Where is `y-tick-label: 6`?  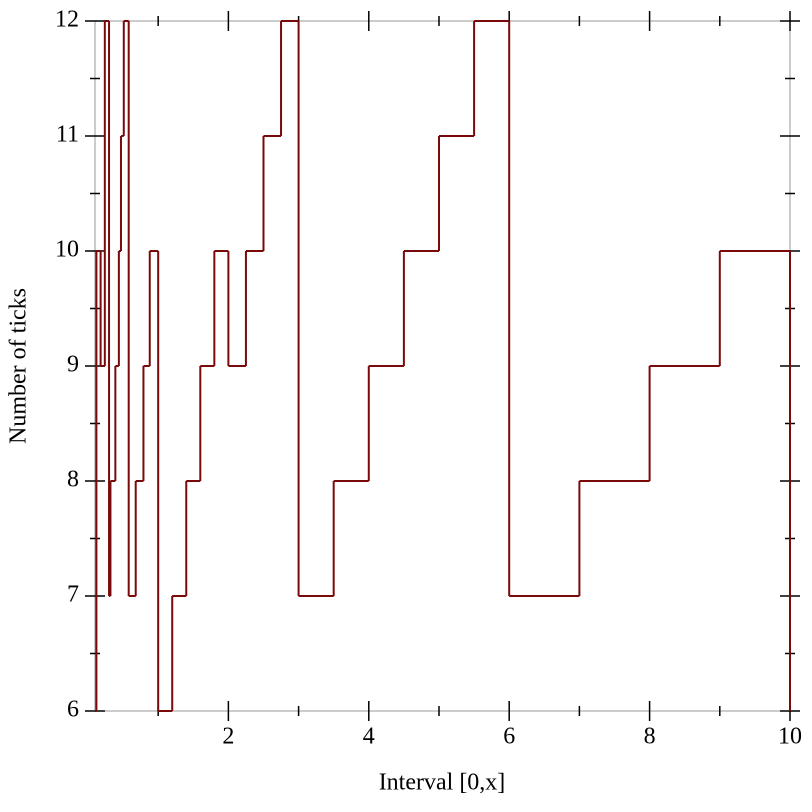
y-tick-label: 6 is located at coordinates (73, 710).